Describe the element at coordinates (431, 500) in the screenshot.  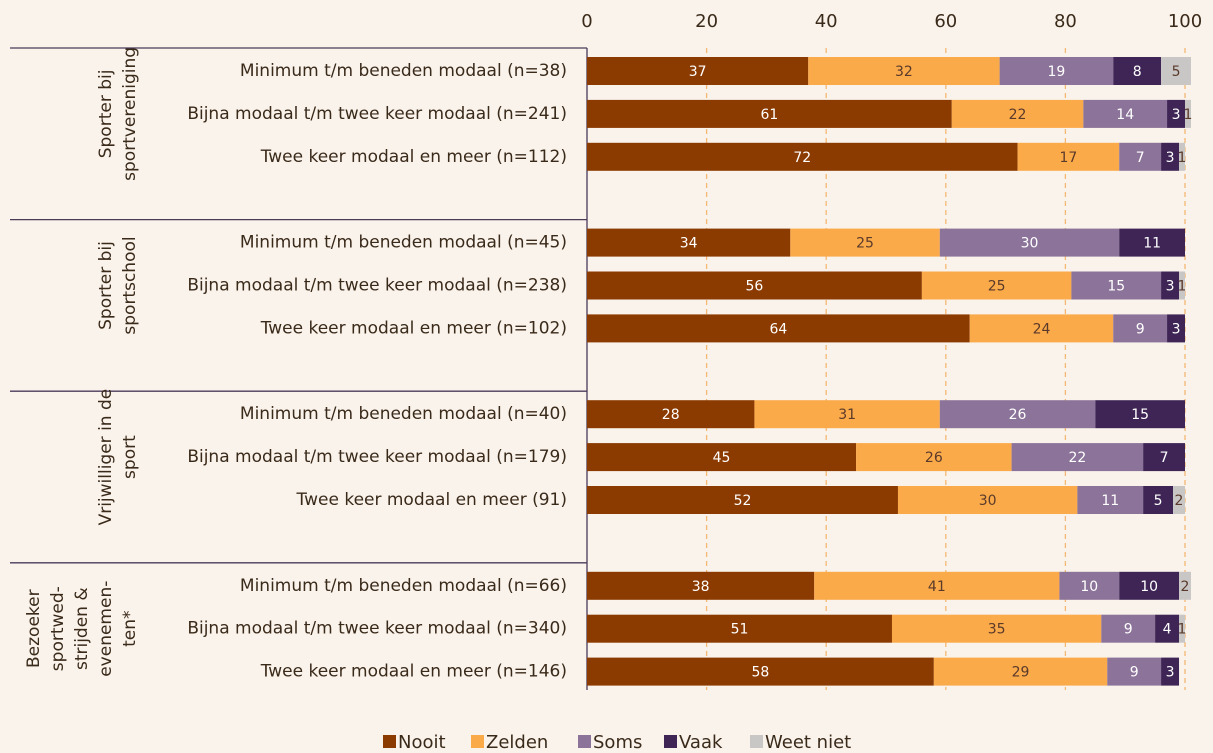
I see `row-label: Twee keer modaal en meer (91)` at that location.